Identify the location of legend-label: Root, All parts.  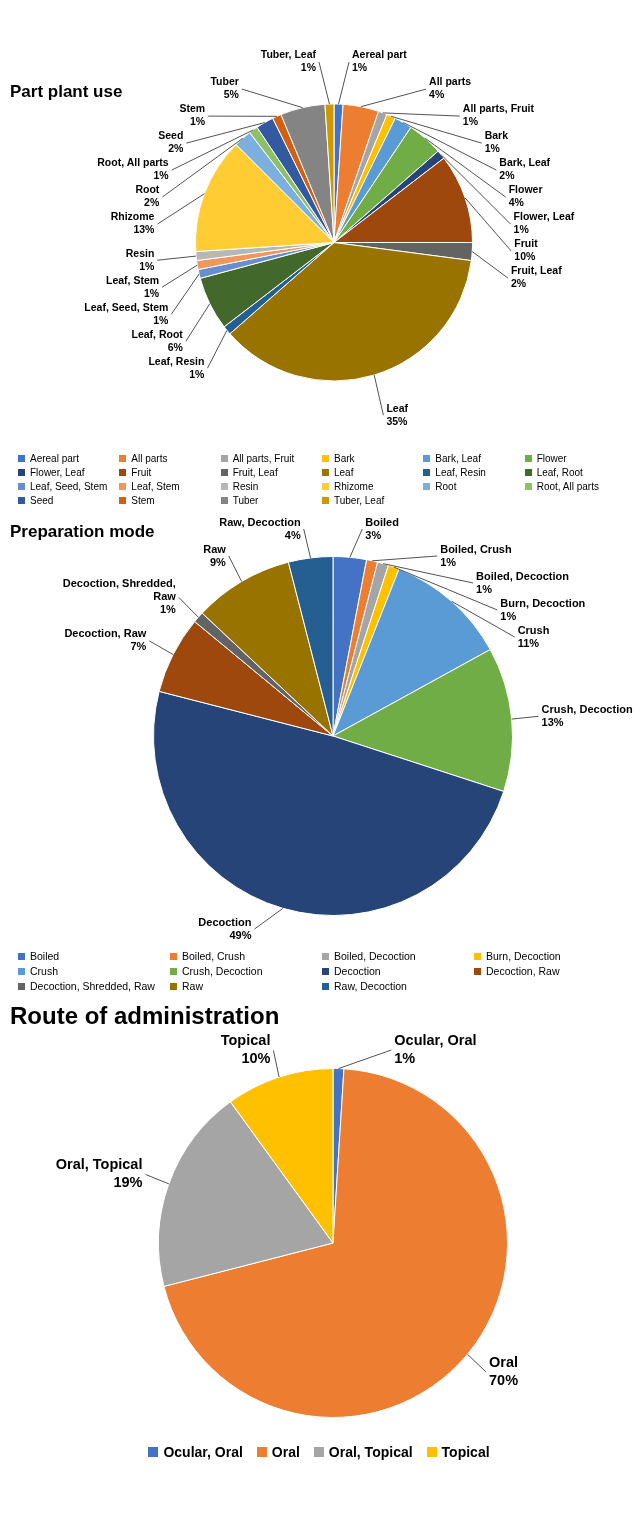
(567, 486).